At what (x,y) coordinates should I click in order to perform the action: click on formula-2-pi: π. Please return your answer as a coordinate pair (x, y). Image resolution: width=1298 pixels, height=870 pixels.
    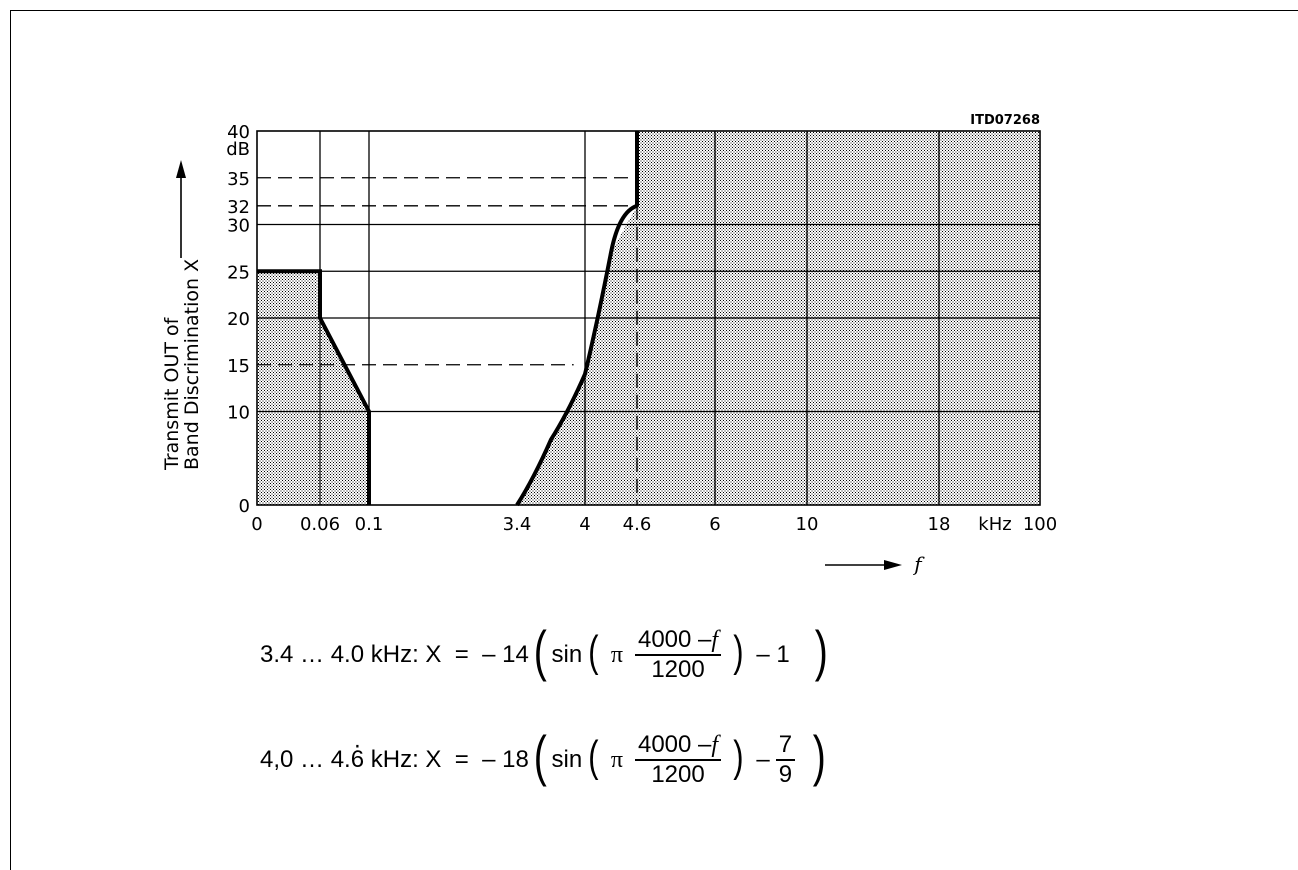
    Looking at the image, I should click on (616, 759).